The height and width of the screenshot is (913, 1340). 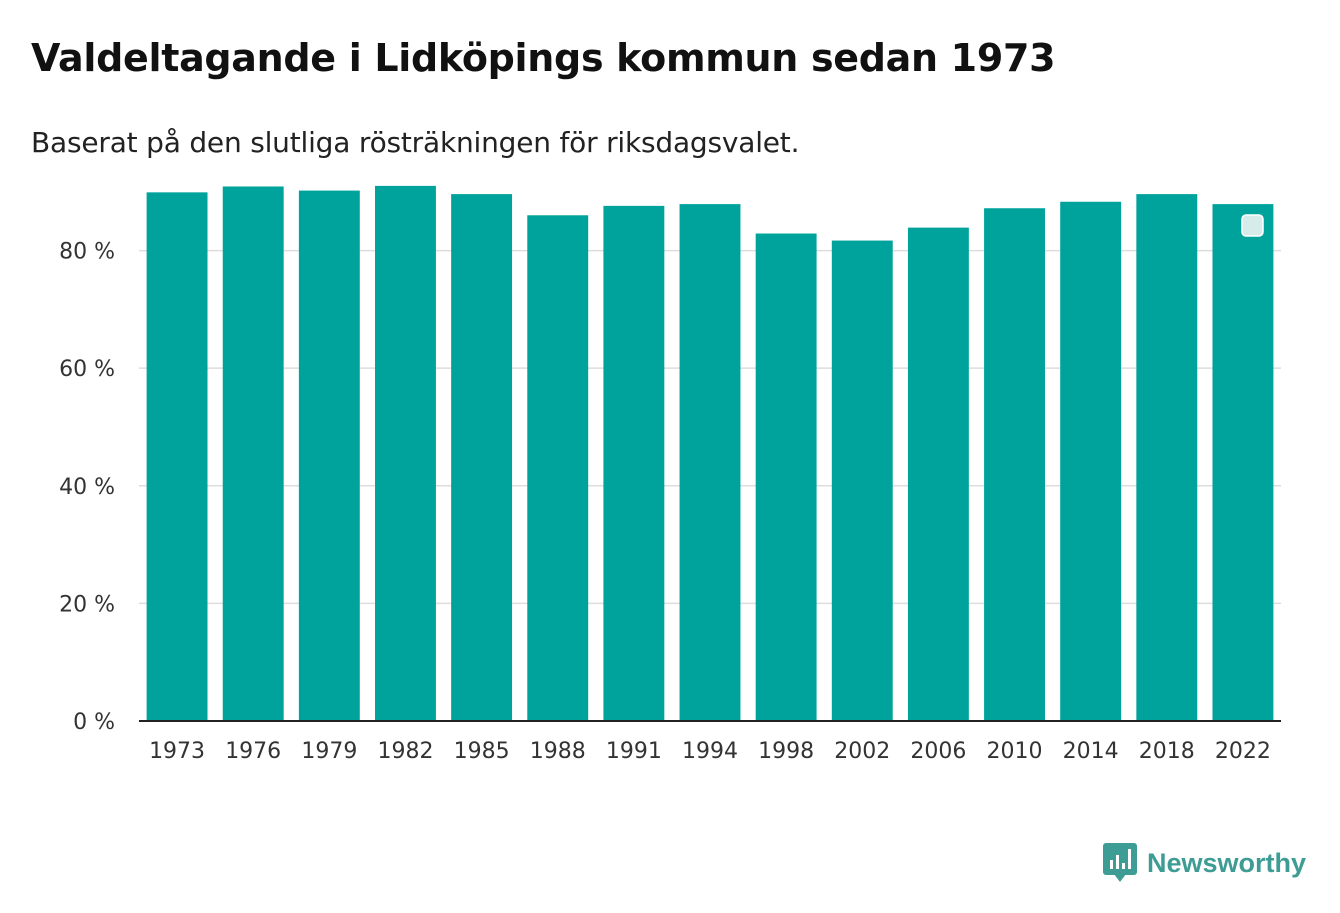 I want to click on brand-name: Newsworthy, so click(x=1227, y=862).